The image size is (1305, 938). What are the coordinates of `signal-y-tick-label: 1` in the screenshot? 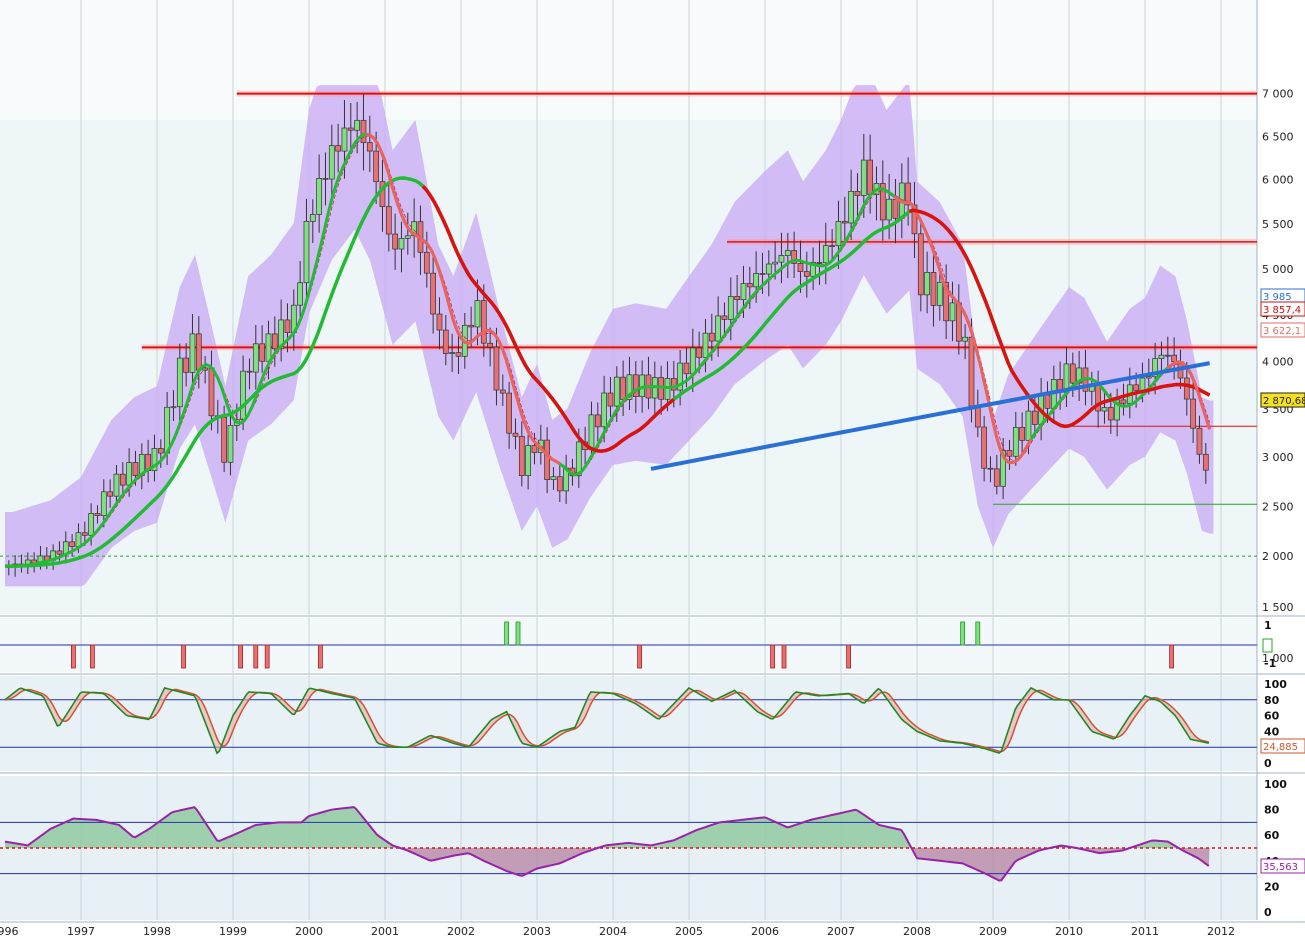 It's located at (1268, 625).